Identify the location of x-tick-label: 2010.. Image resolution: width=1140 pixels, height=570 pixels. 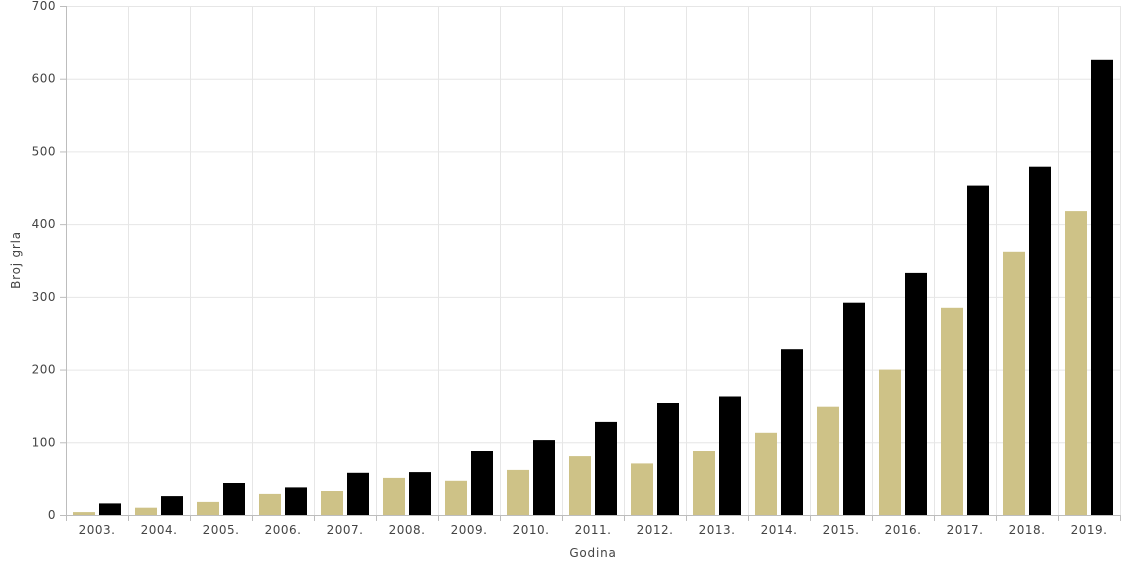
(531, 530).